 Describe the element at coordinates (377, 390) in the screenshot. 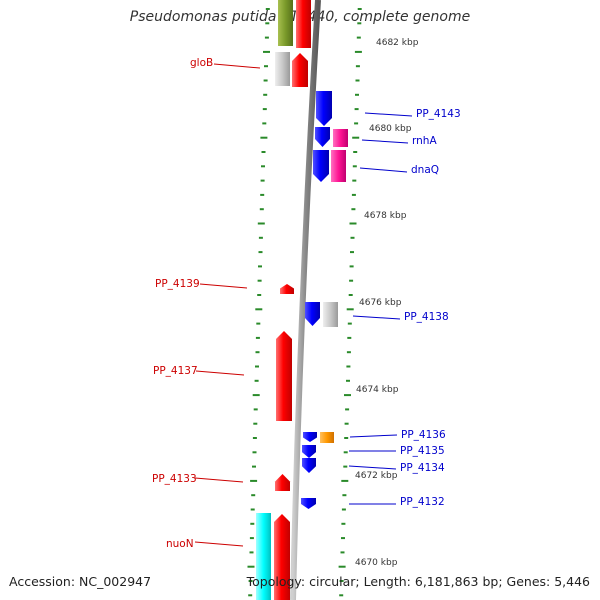

I see `kbp-label: 4674 kbp` at that location.